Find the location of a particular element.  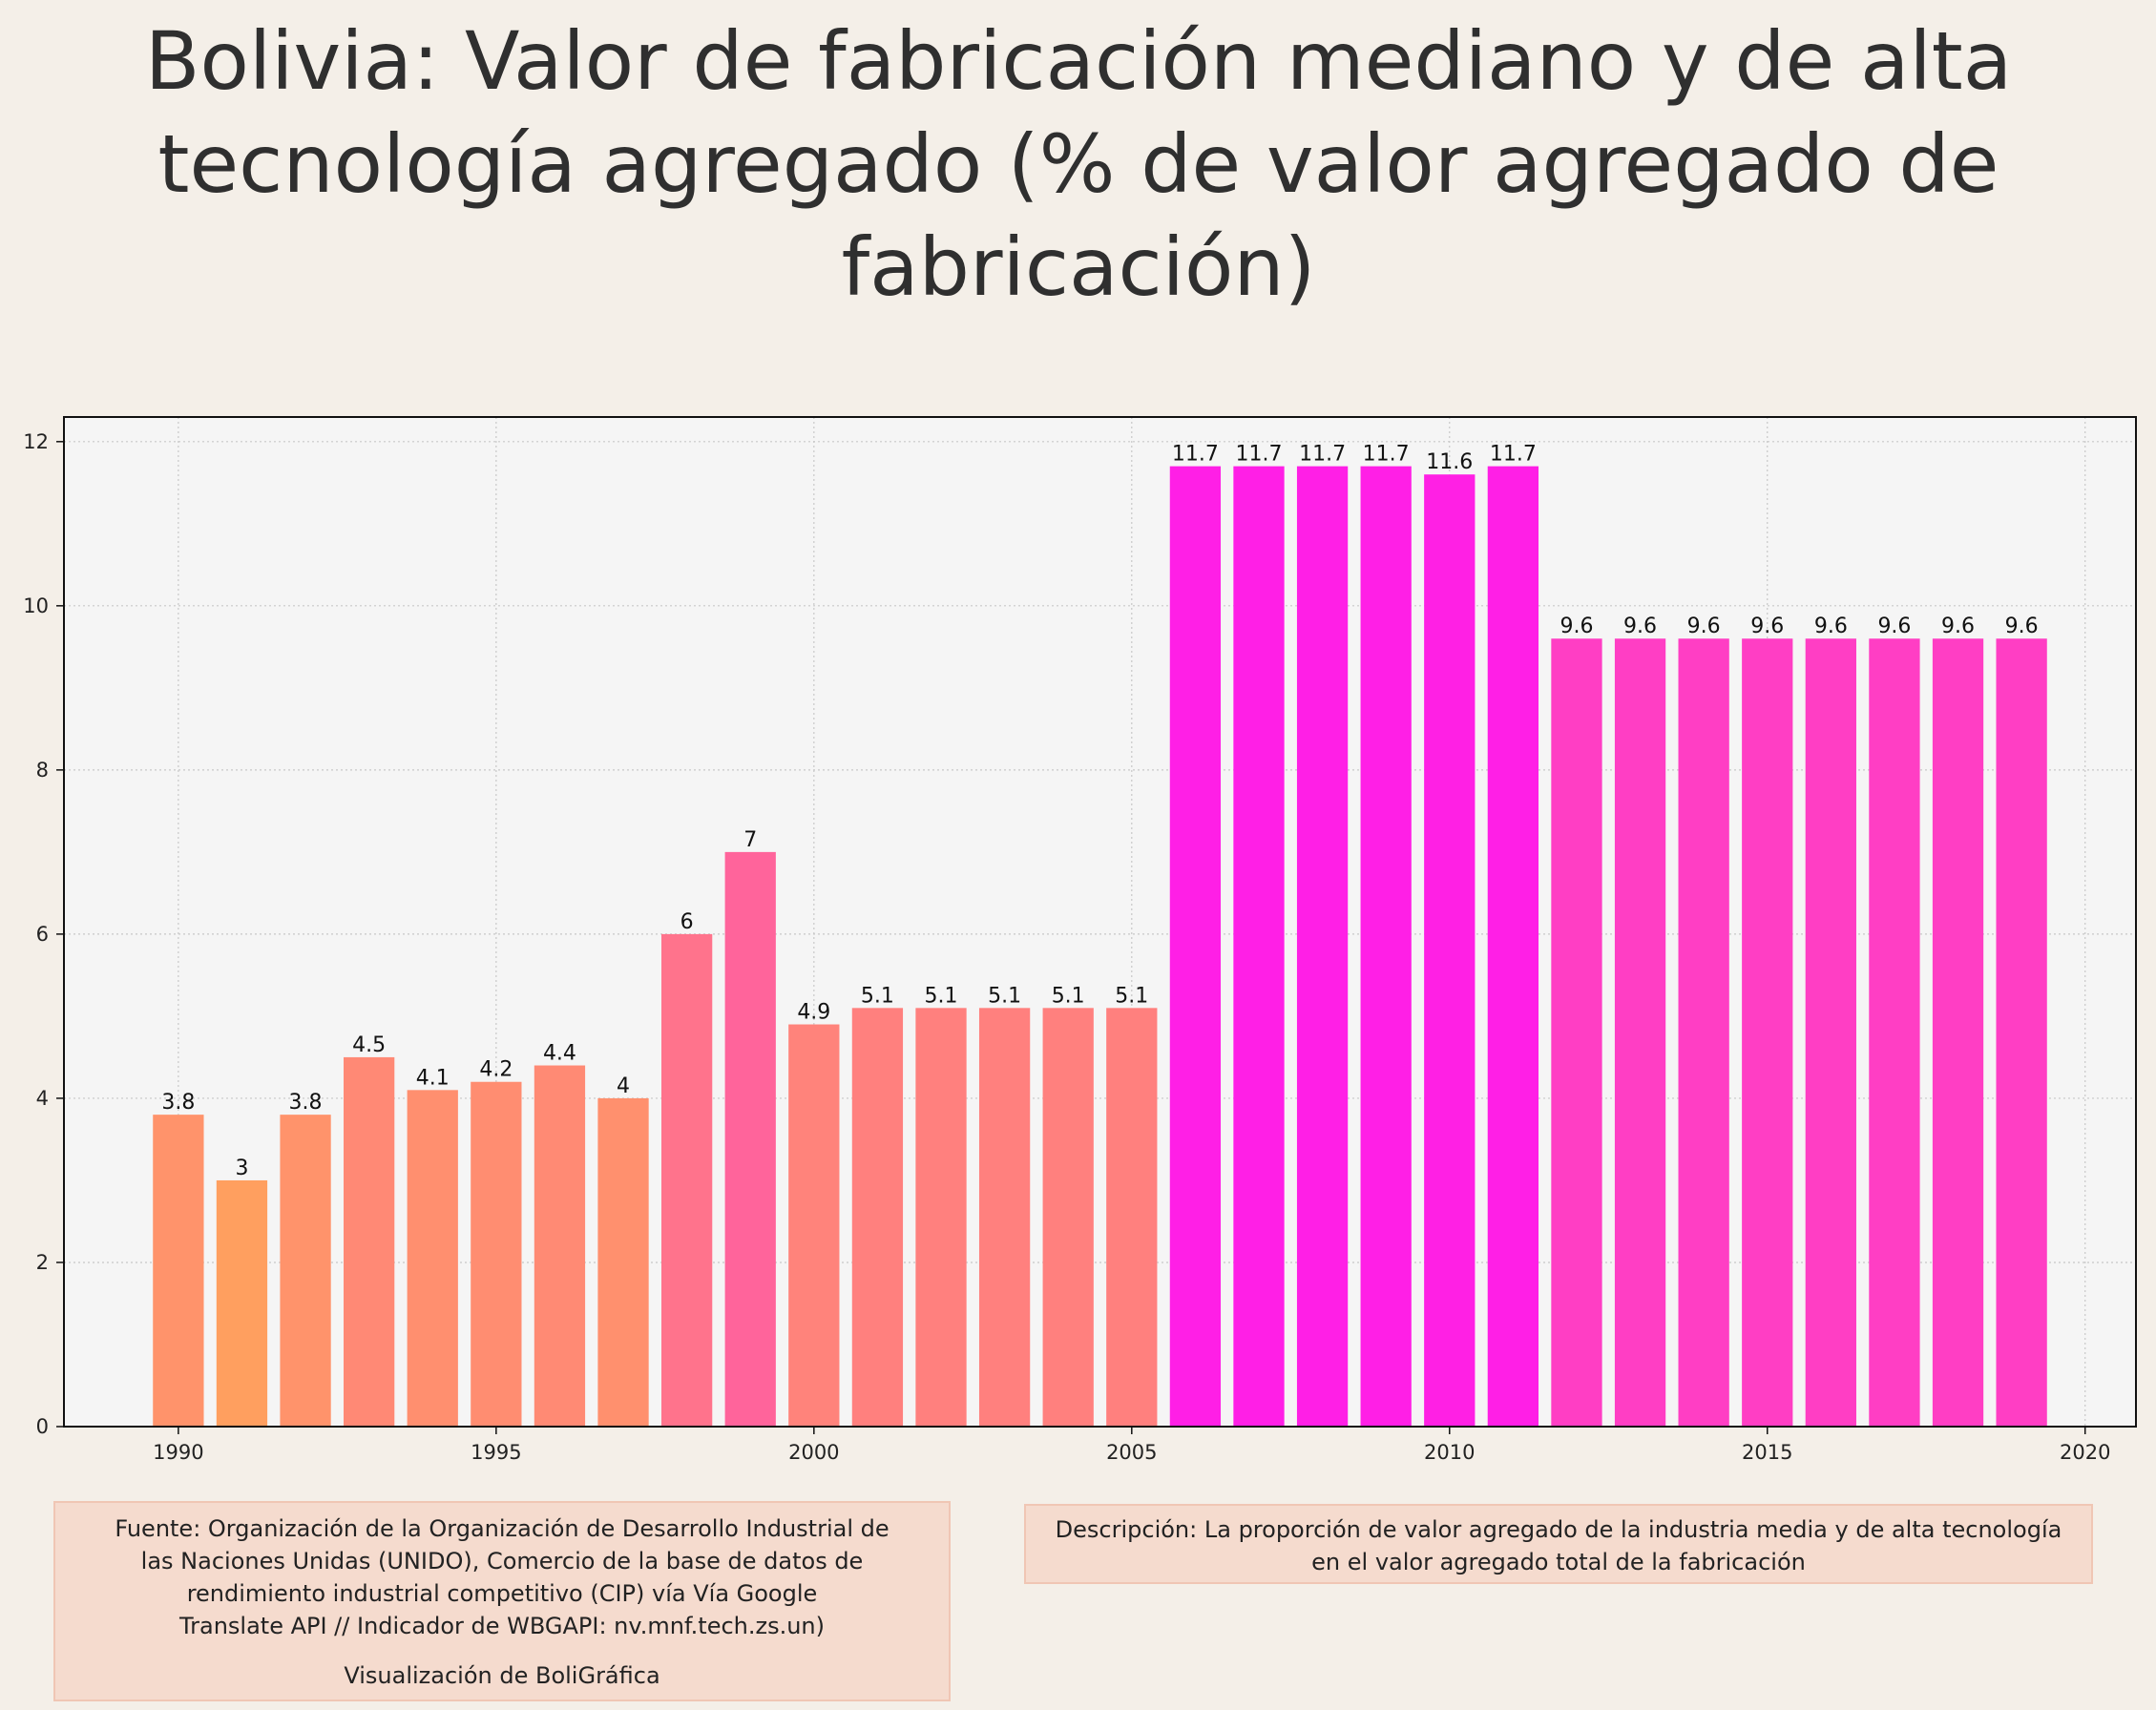

bar-label-2007: 11.7 is located at coordinates (1258, 455).